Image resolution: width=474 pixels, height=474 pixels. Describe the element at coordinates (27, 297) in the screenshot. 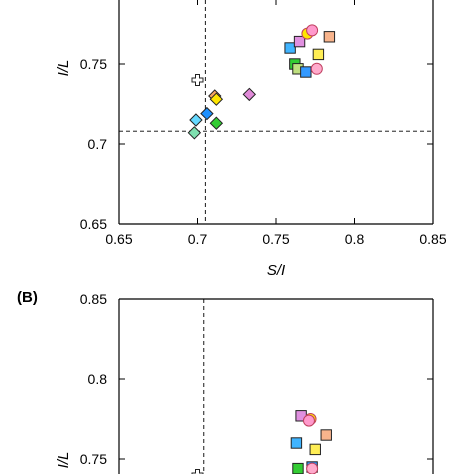

I see `panel-label: (B)` at that location.